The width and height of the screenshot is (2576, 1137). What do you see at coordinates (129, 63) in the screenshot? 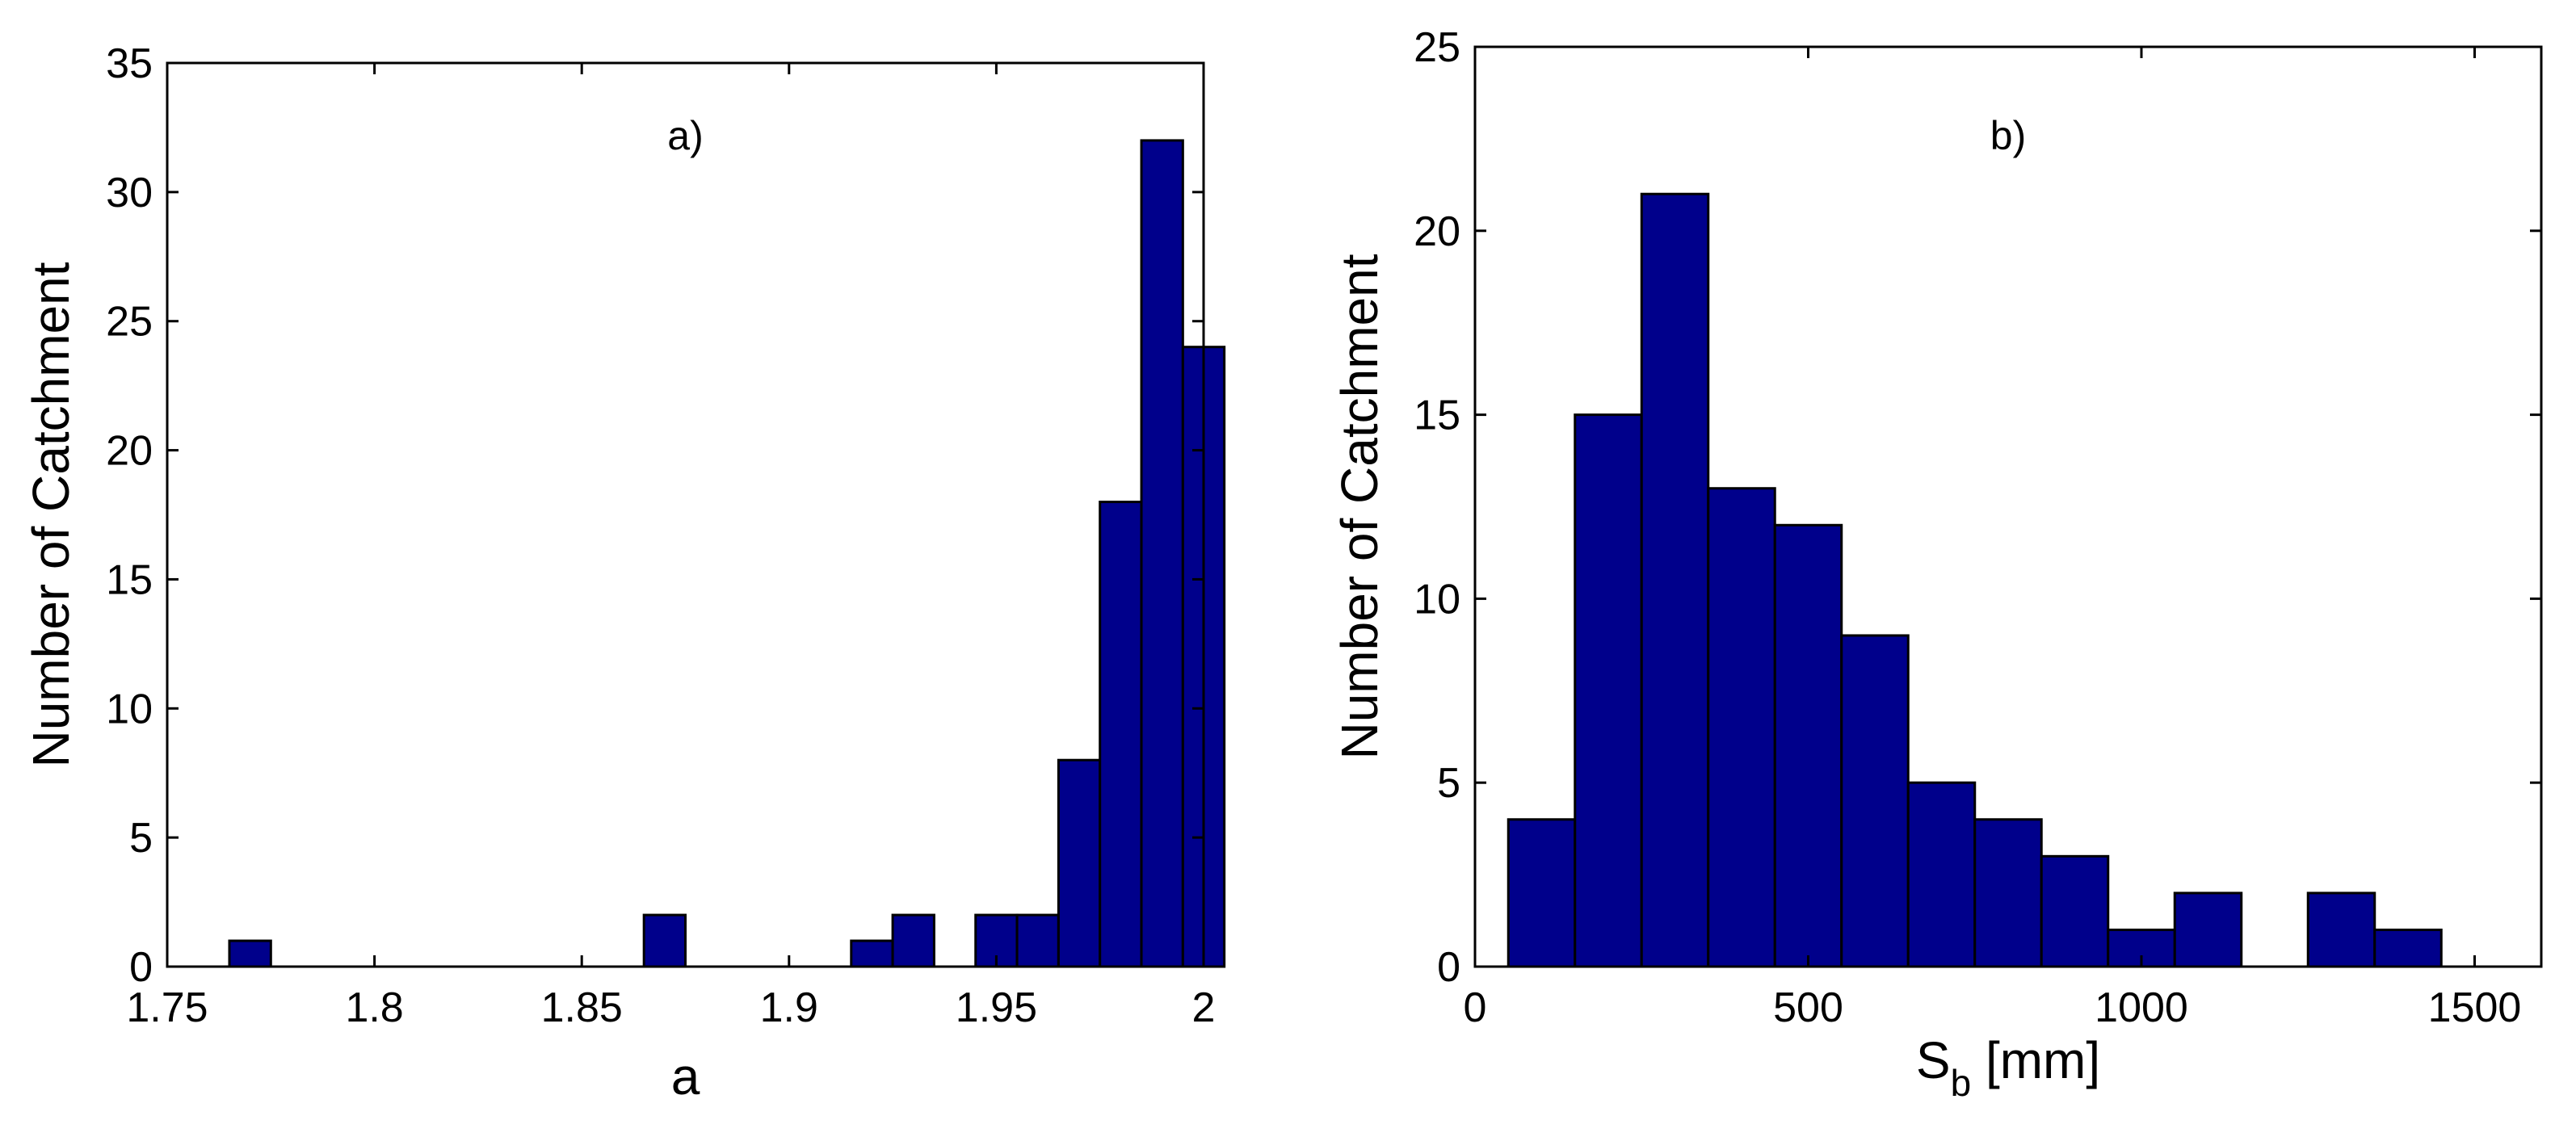
I see `y-tick-label: 35` at bounding box center [129, 63].